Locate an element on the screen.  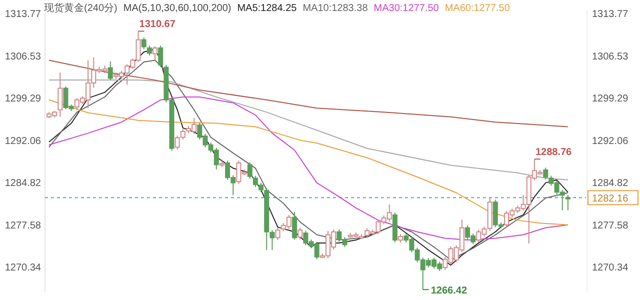
chart-subtitle: MA(5,10,30,60,100,200) is located at coordinates (177, 8).